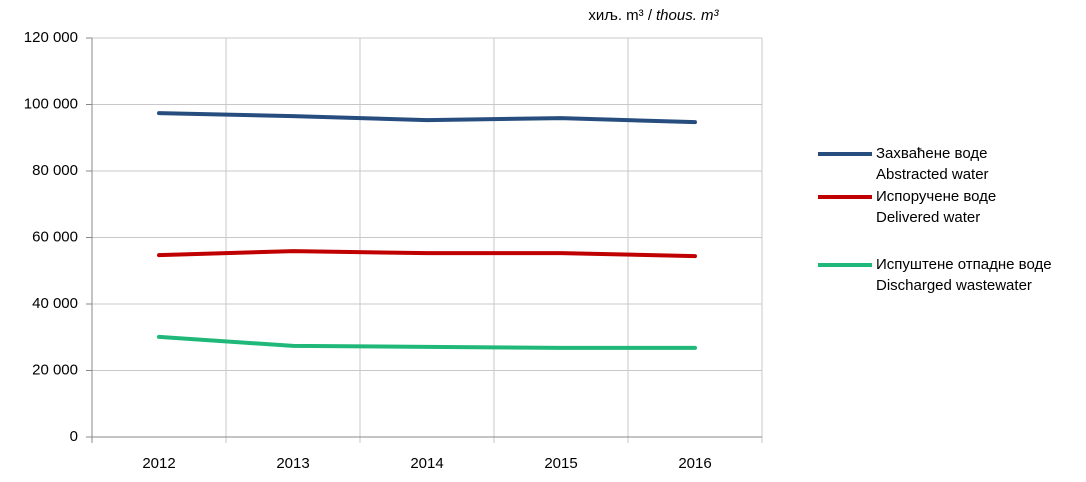 This screenshot has width=1086, height=482. Describe the element at coordinates (928, 217) in the screenshot. I see `legend-label-en: Delivered water` at that location.